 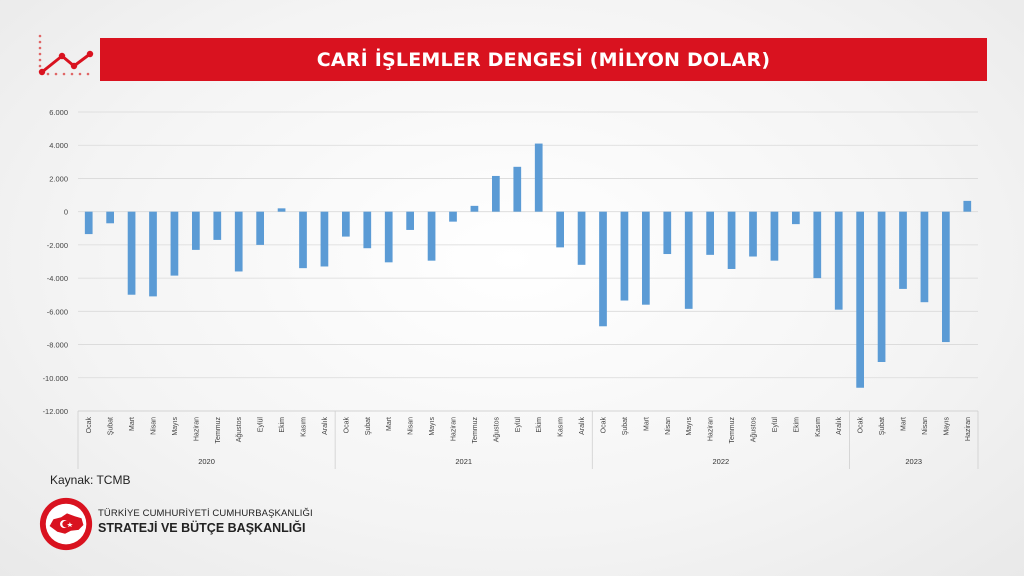 What do you see at coordinates (58, 145) in the screenshot?
I see `y-tick-label: 4.000` at bounding box center [58, 145].